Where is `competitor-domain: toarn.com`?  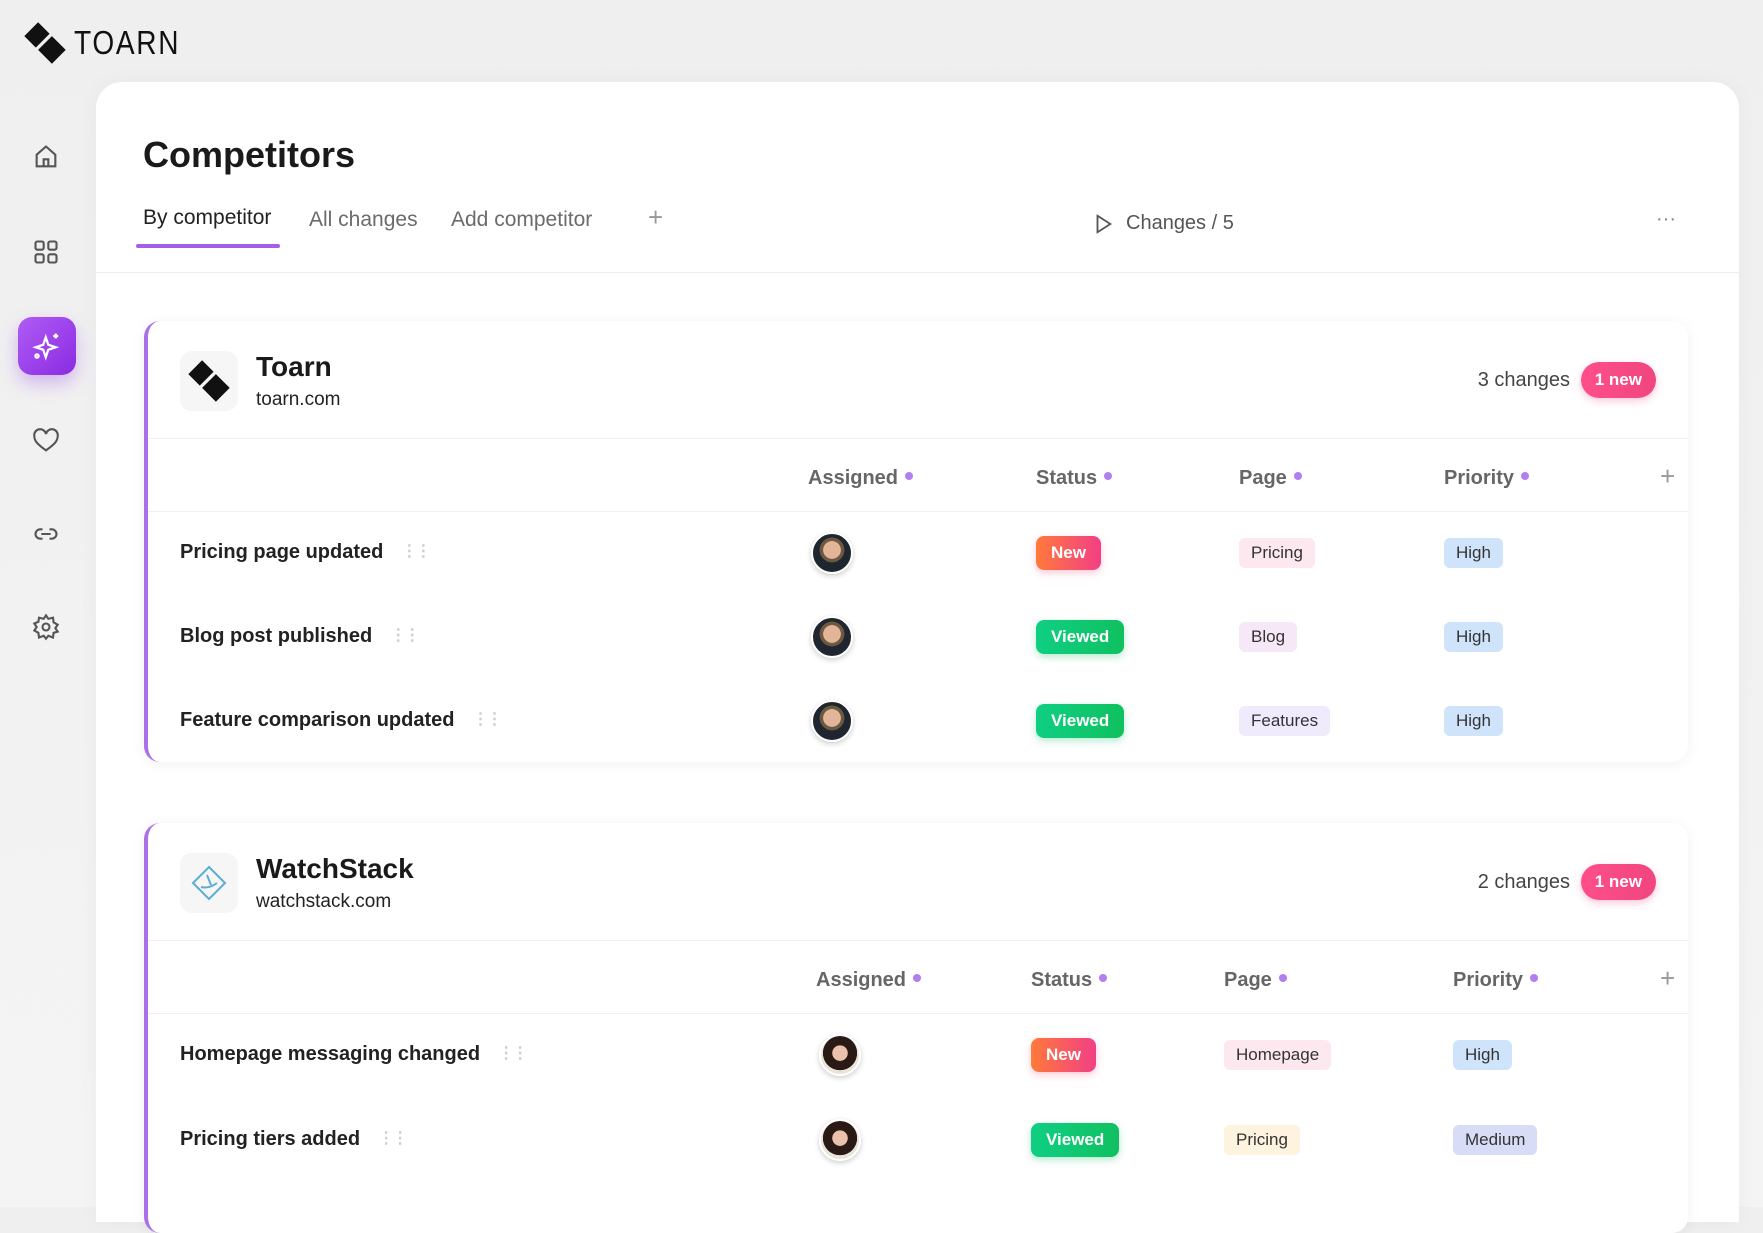 competitor-domain: toarn.com is located at coordinates (298, 399).